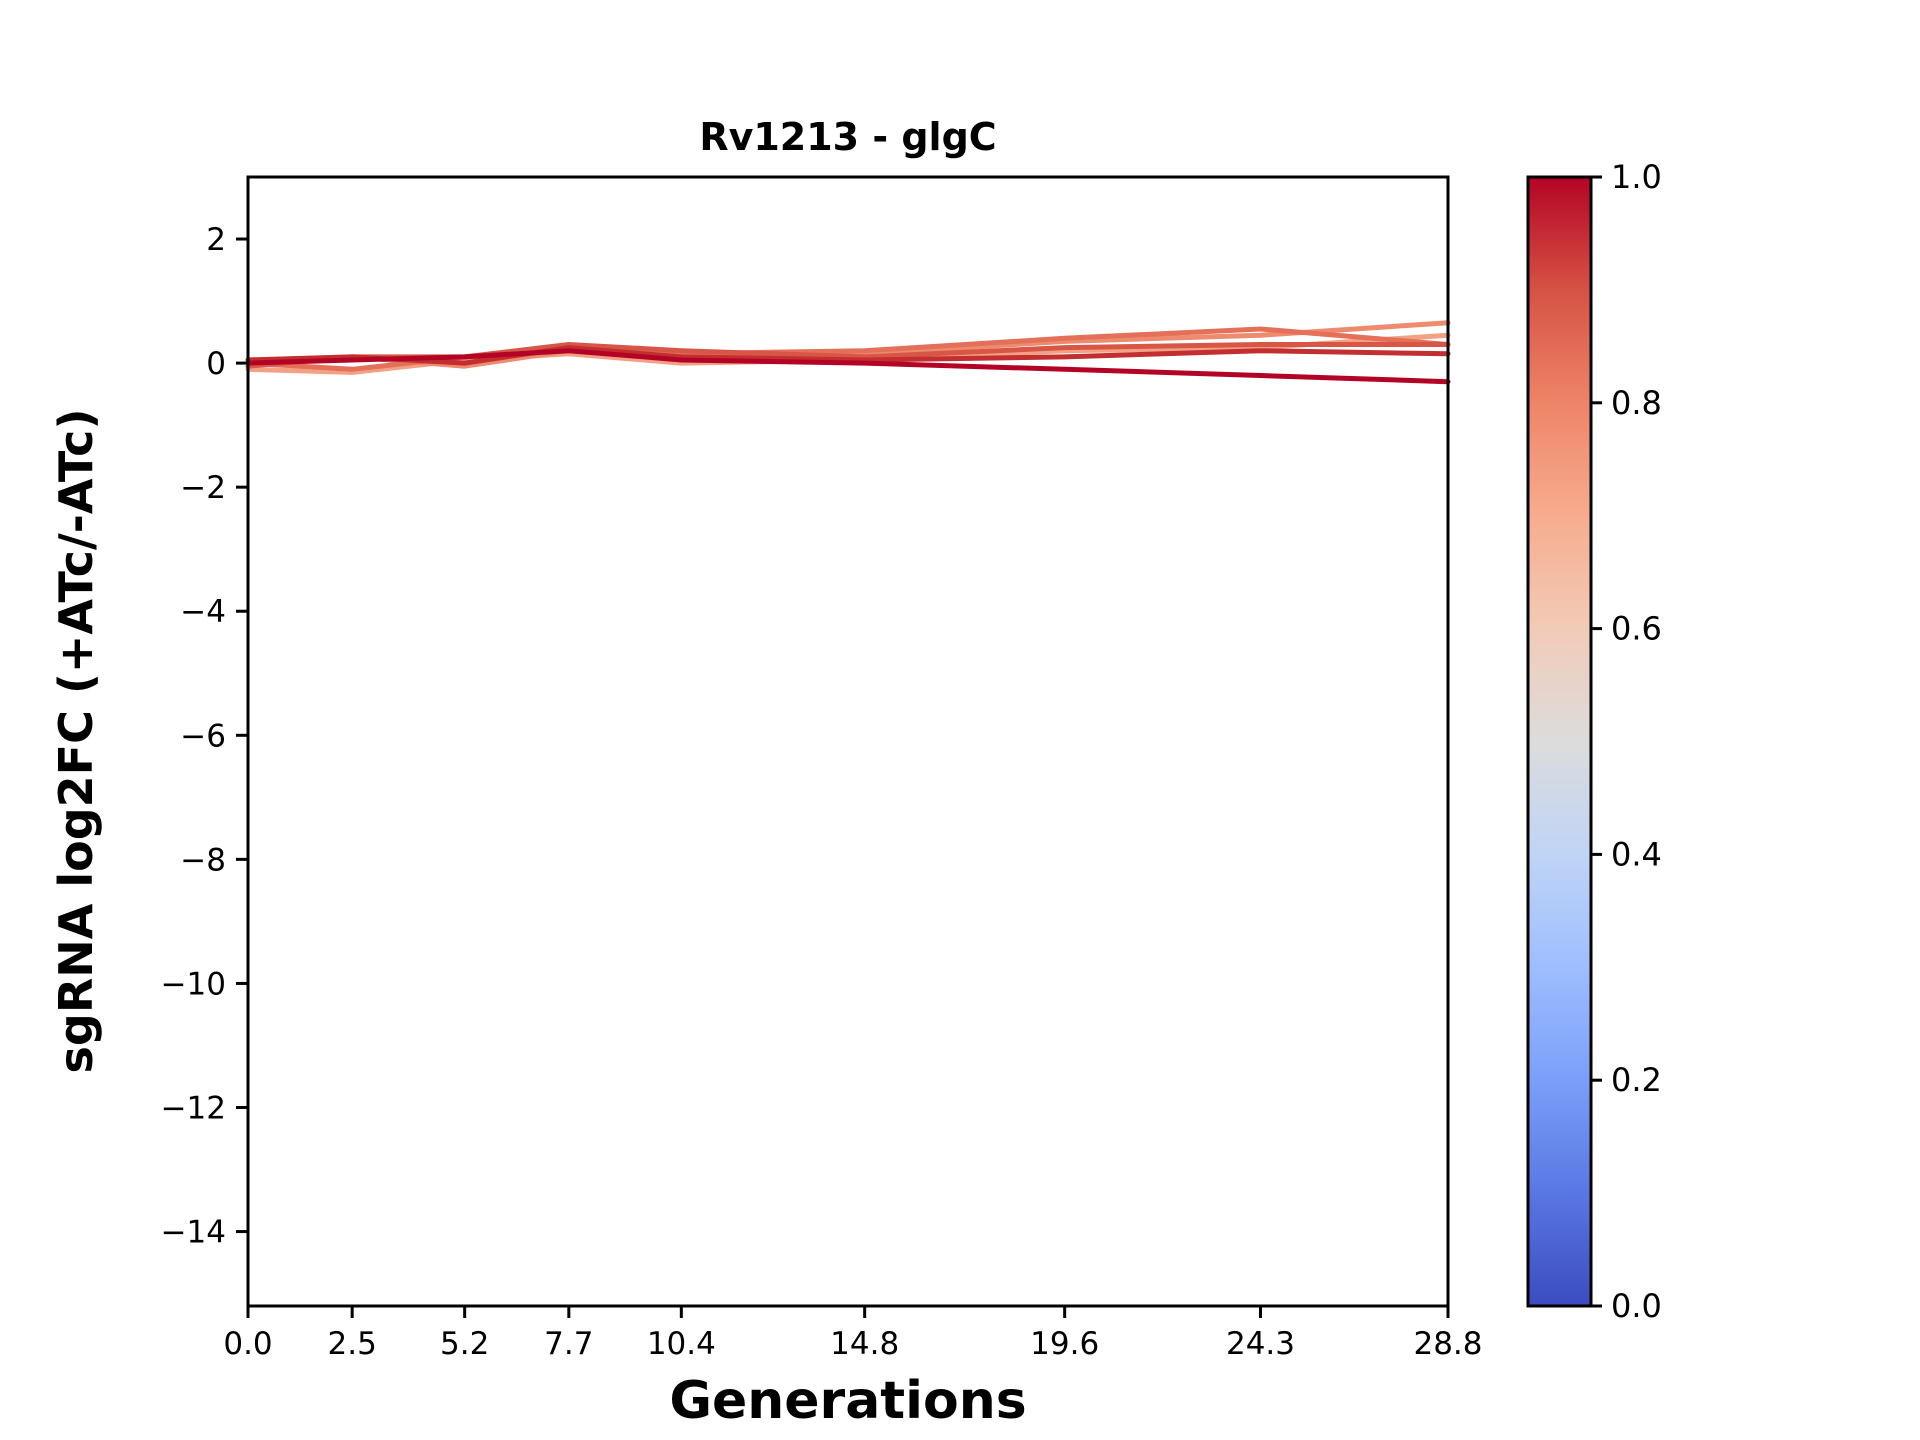  Describe the element at coordinates (1636, 854) in the screenshot. I see `colorbar-tick-label: 0.4` at that location.